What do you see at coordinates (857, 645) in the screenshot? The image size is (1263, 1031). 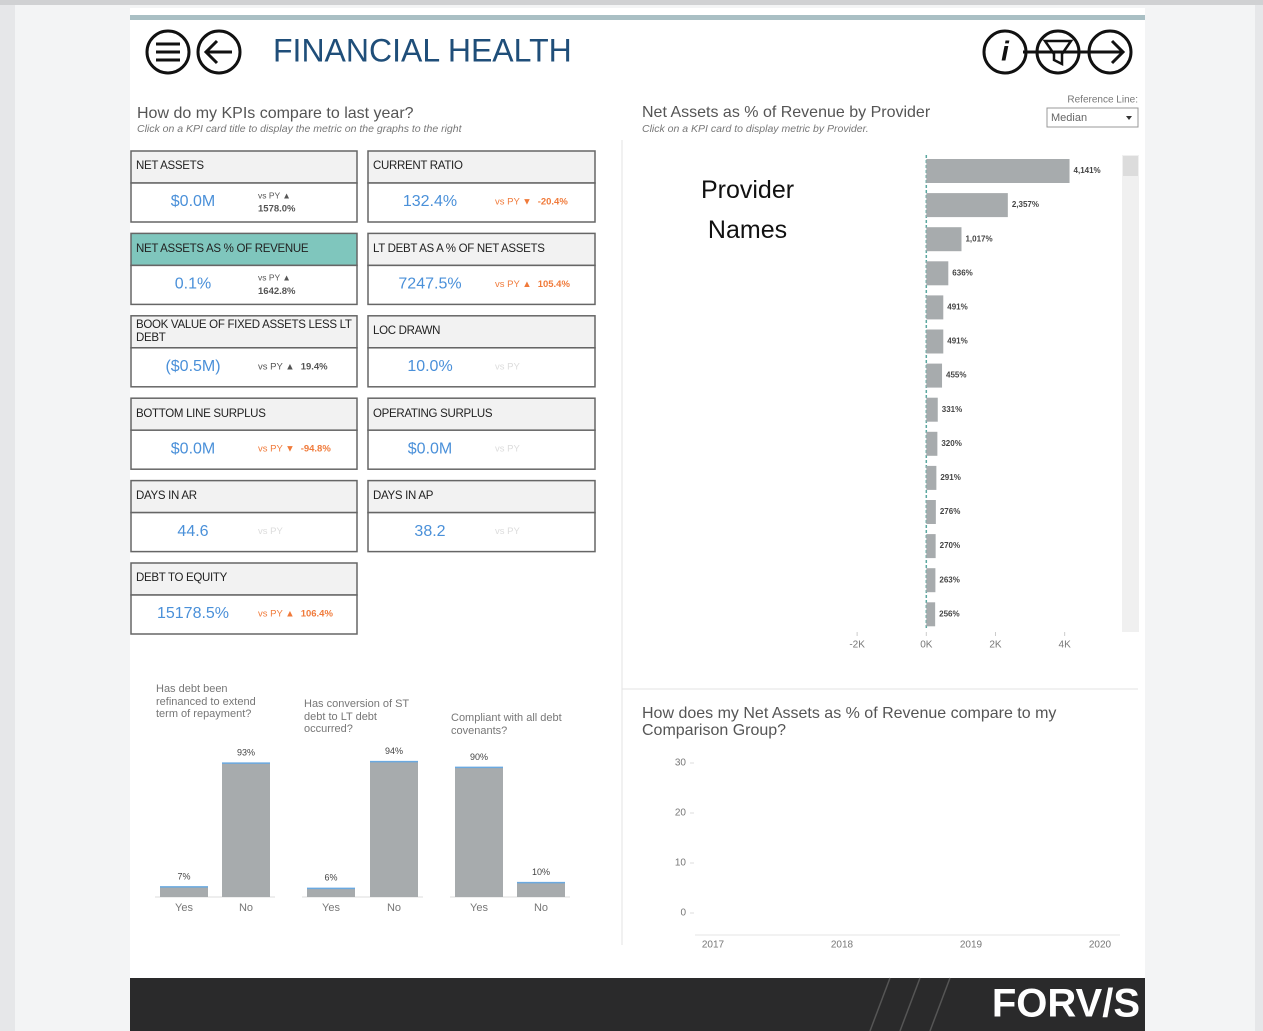 I see `x-tick-label: -2K` at bounding box center [857, 645].